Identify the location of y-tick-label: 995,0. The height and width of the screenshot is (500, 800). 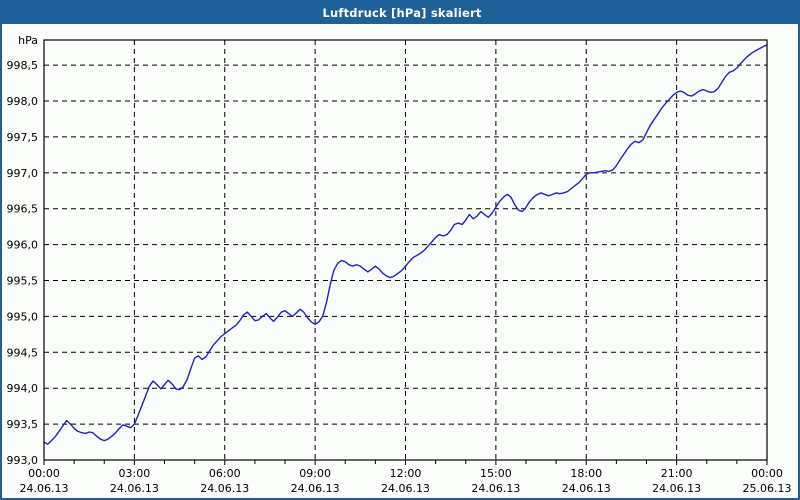
(23, 316).